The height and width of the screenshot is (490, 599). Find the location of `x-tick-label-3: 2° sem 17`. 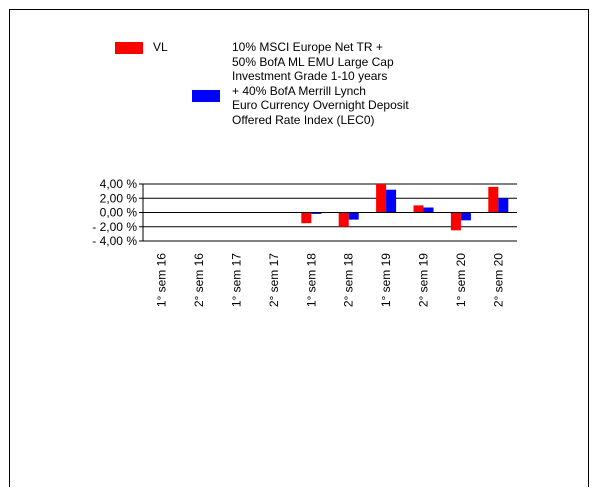

x-tick-label-3: 2° sem 17 is located at coordinates (274, 280).